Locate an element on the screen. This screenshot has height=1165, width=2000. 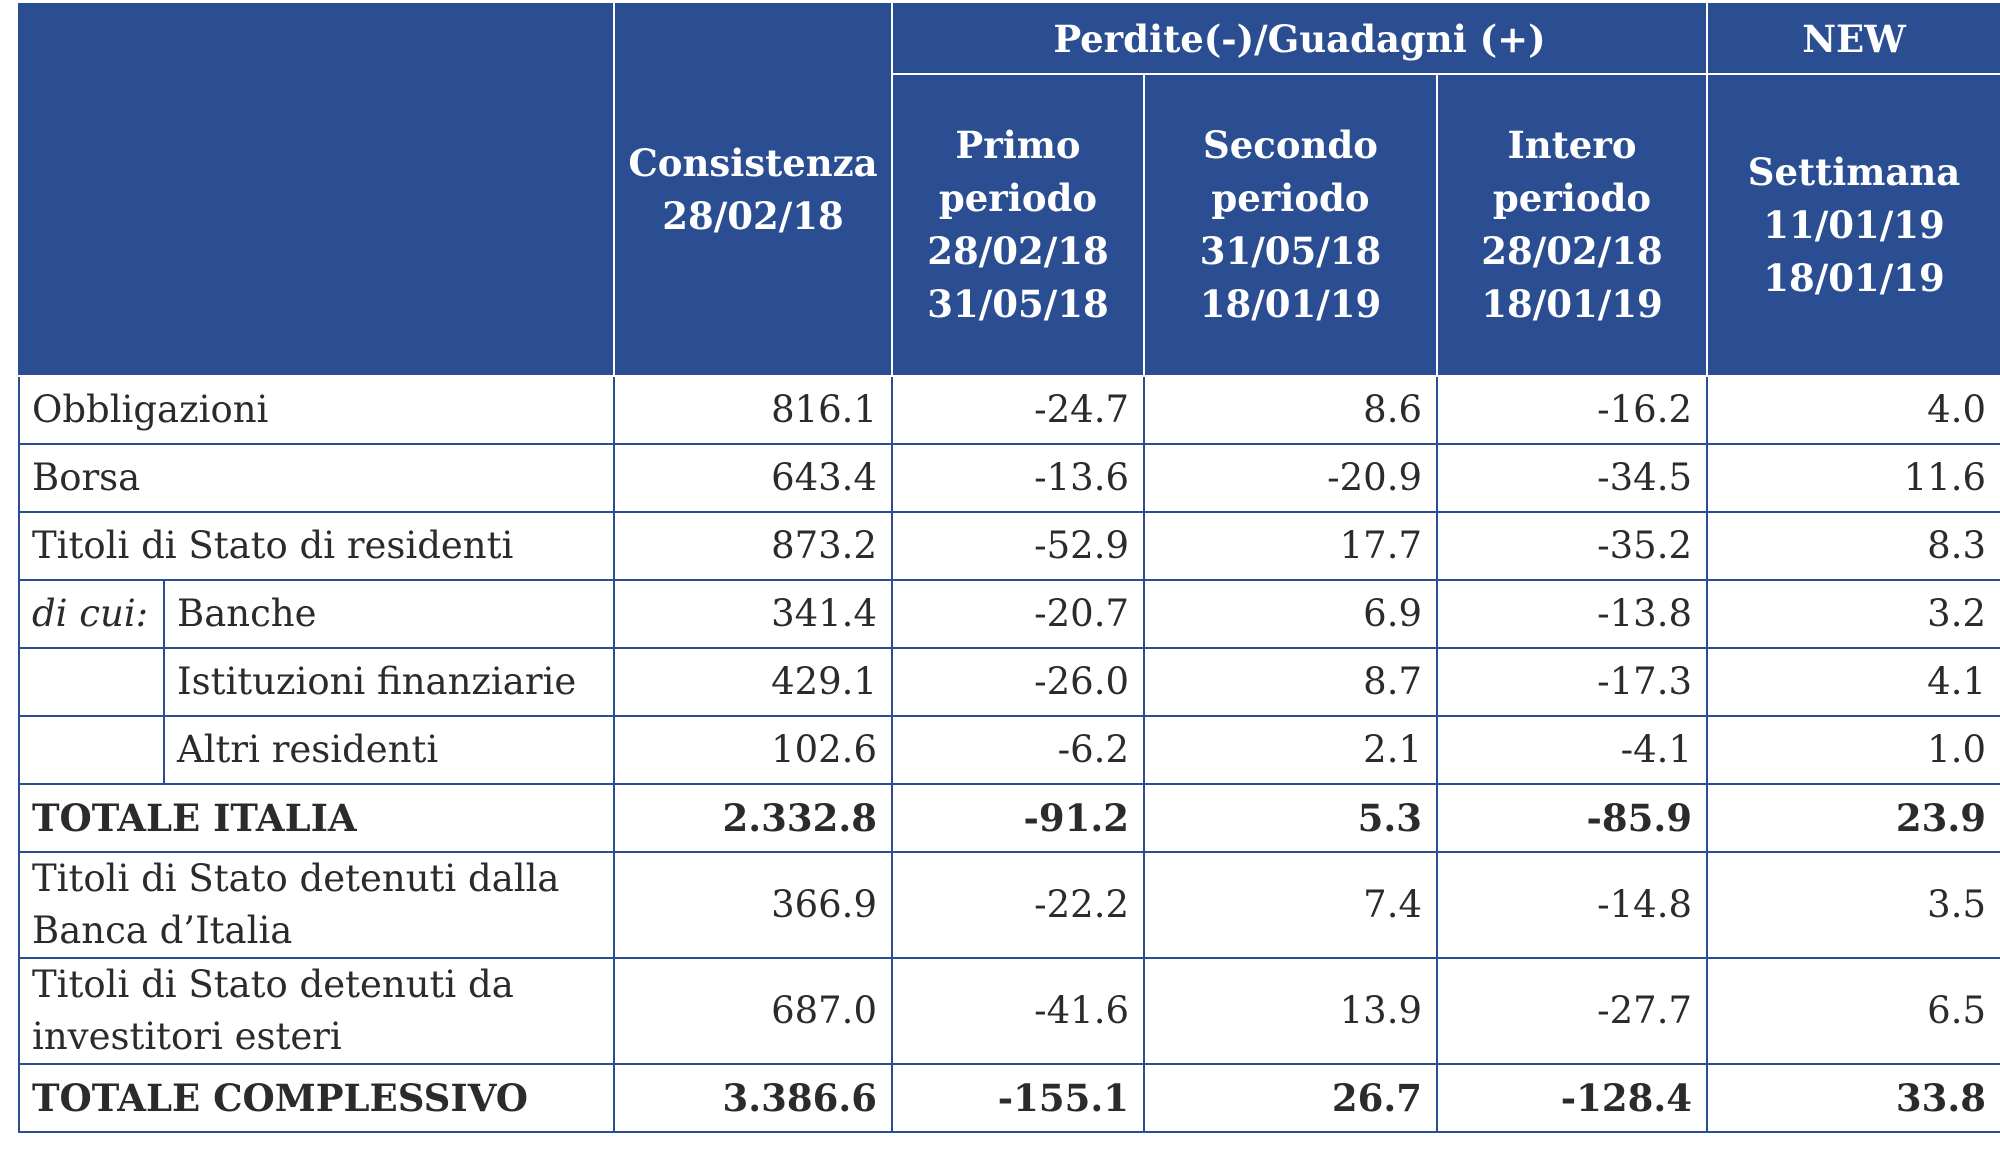
cell-intero: -4.1 is located at coordinates (1572, 750).